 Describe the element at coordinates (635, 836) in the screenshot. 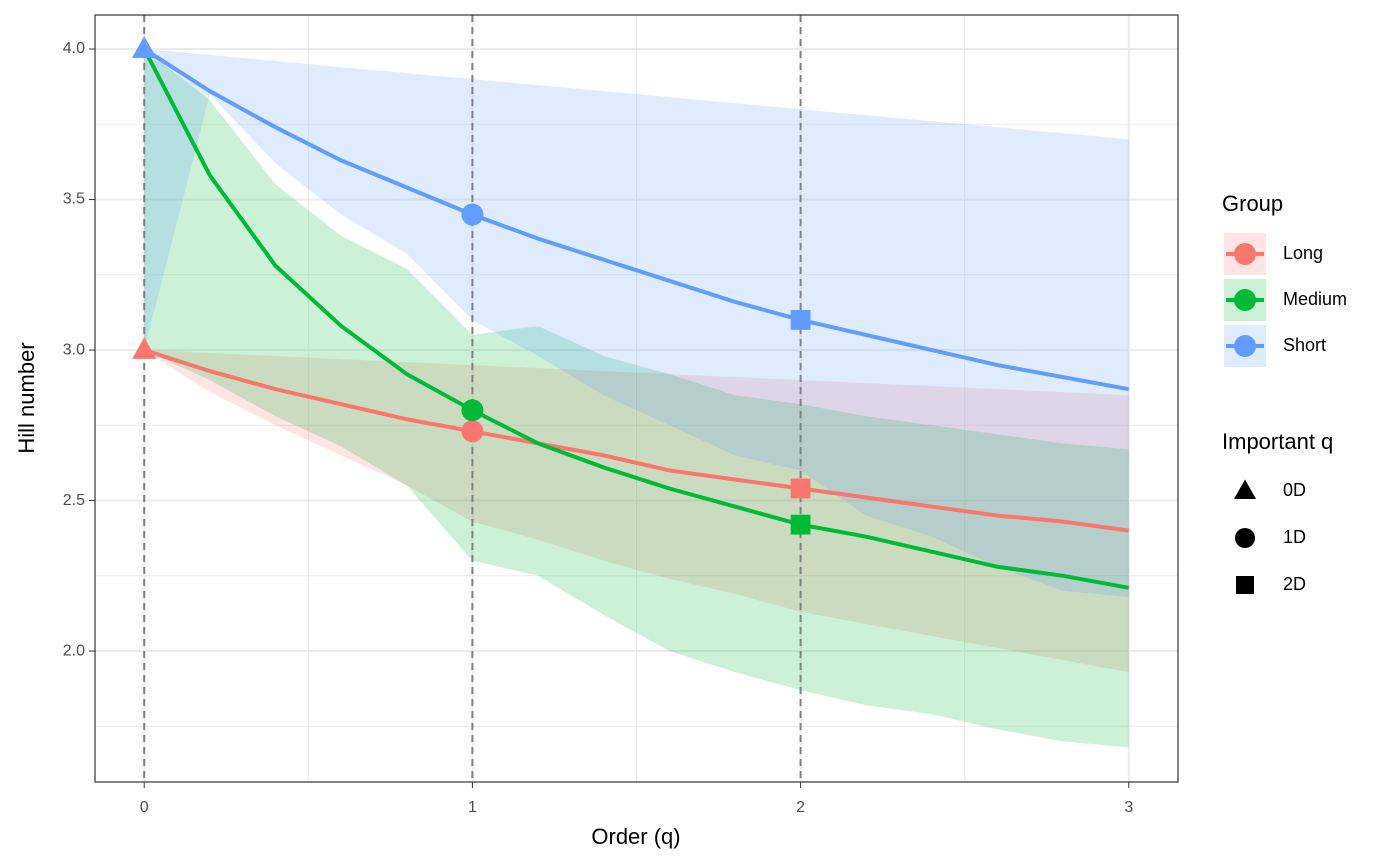

I see `x-axis-title: Order (q)` at that location.